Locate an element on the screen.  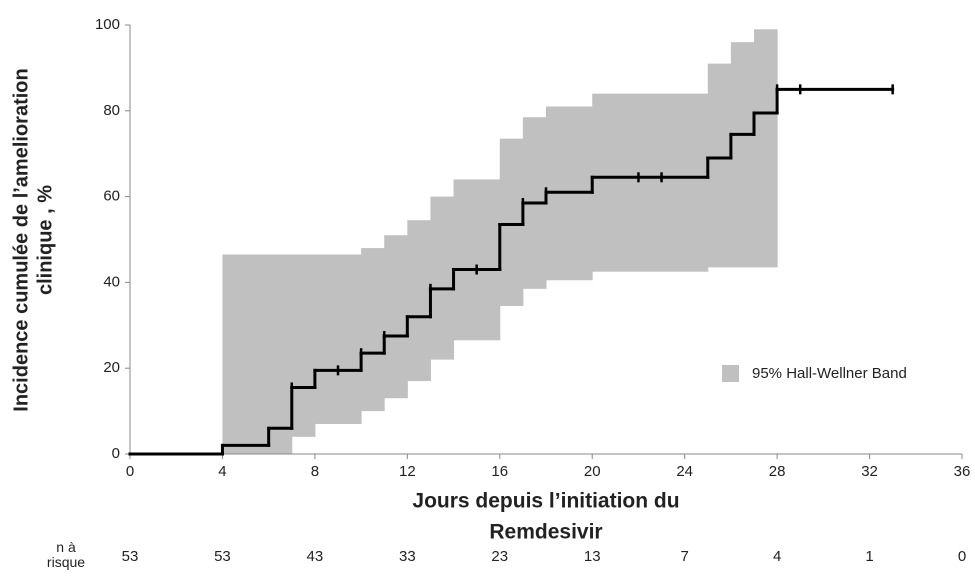
y-tick-label: 40 is located at coordinates (111, 281).